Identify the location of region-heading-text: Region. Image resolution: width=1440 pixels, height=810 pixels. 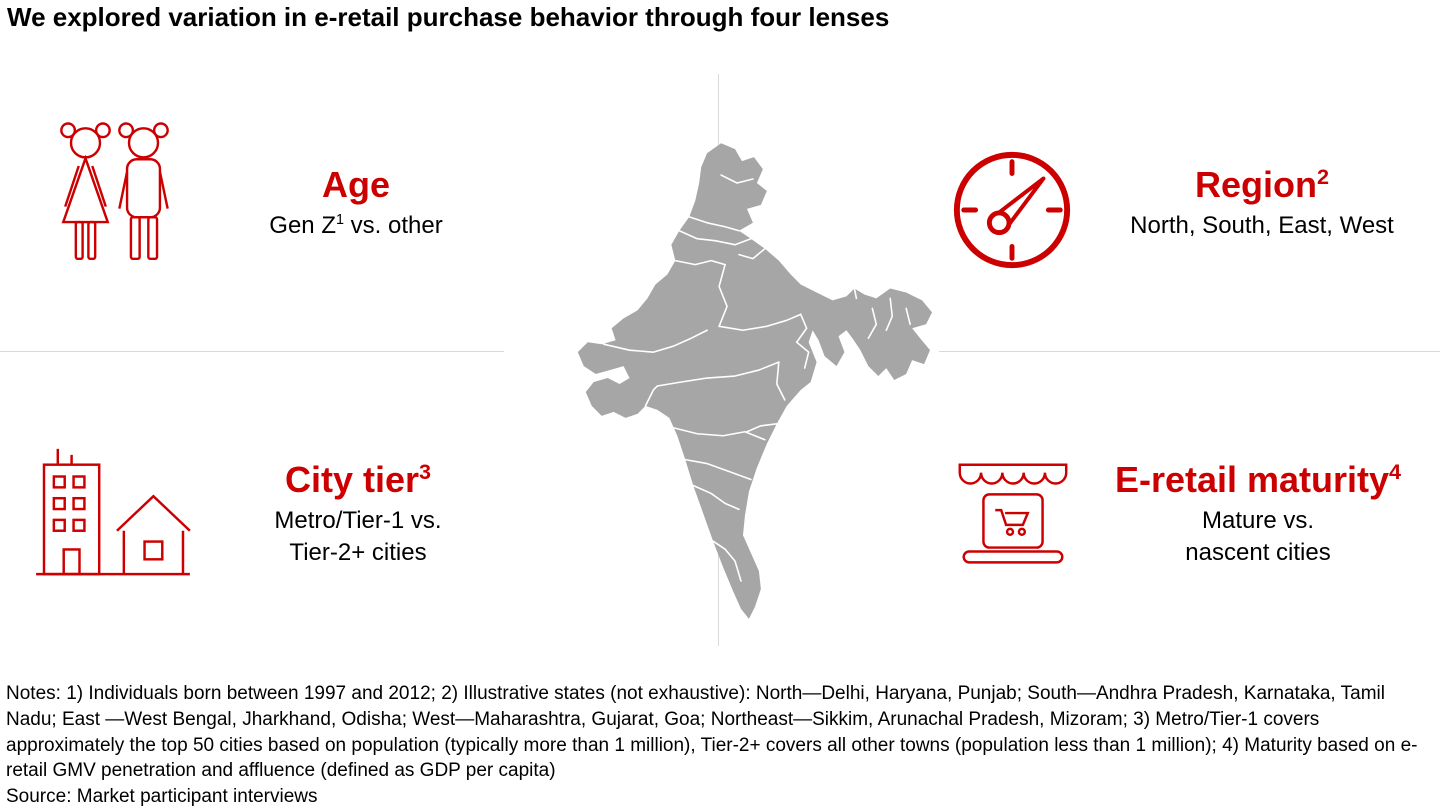
(1255, 184).